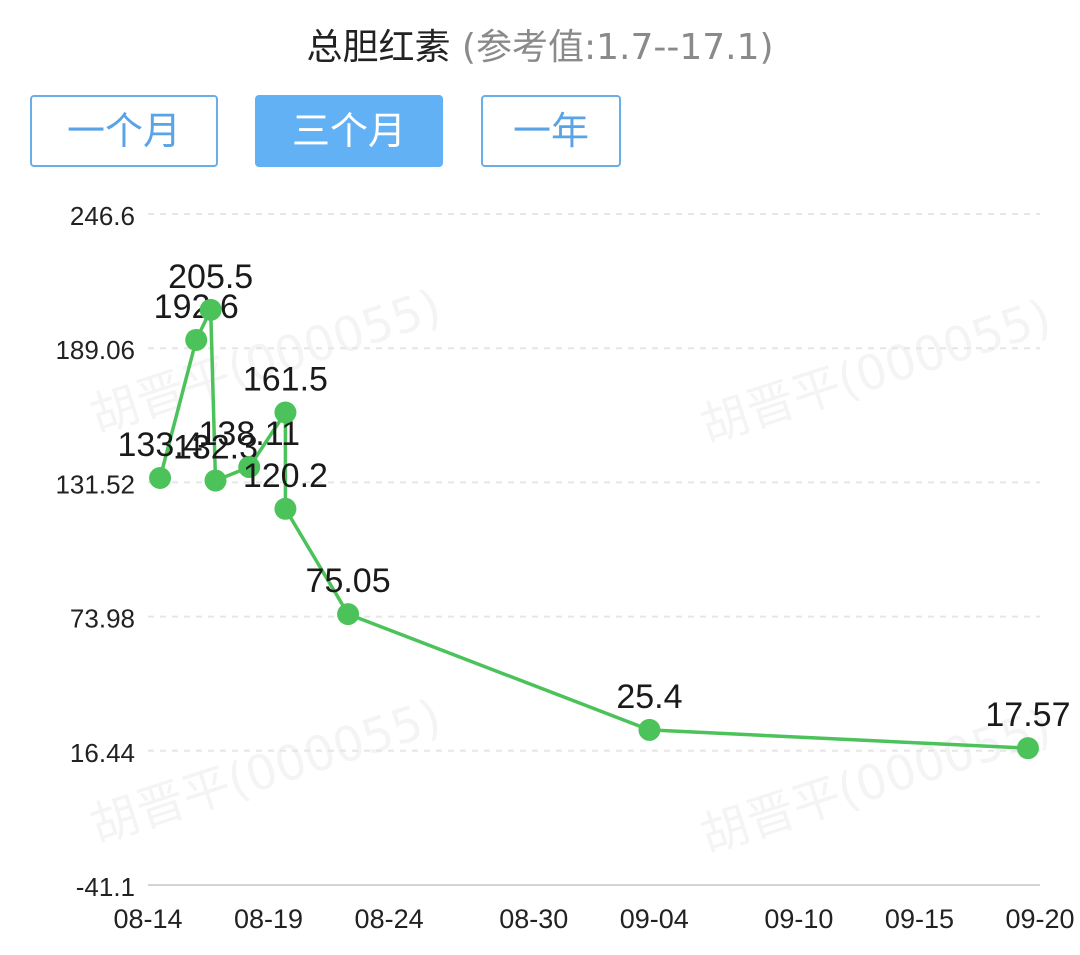 This screenshot has height=955, width=1080. What do you see at coordinates (798, 919) in the screenshot?
I see `x-tick-label: 09-10` at bounding box center [798, 919].